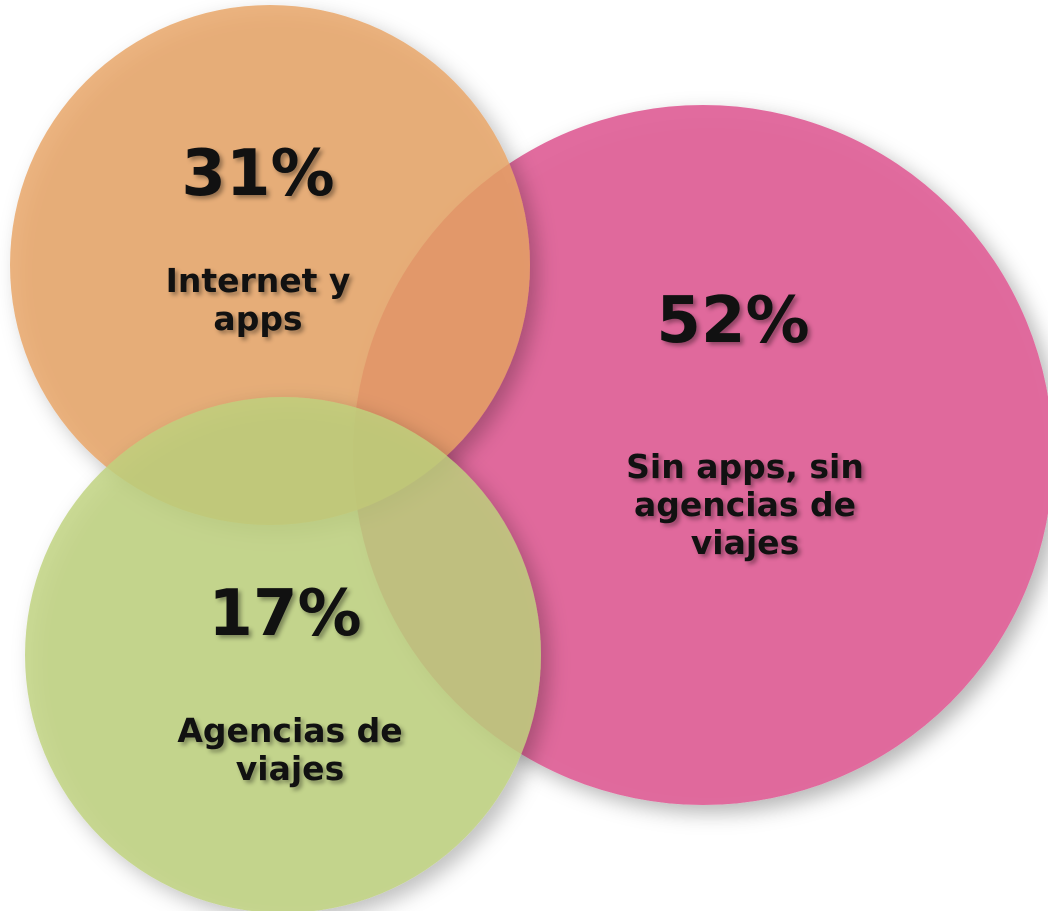 The height and width of the screenshot is (911, 1048). Describe the element at coordinates (290, 749) in the screenshot. I see `category-label: Agencias de viajes` at that location.